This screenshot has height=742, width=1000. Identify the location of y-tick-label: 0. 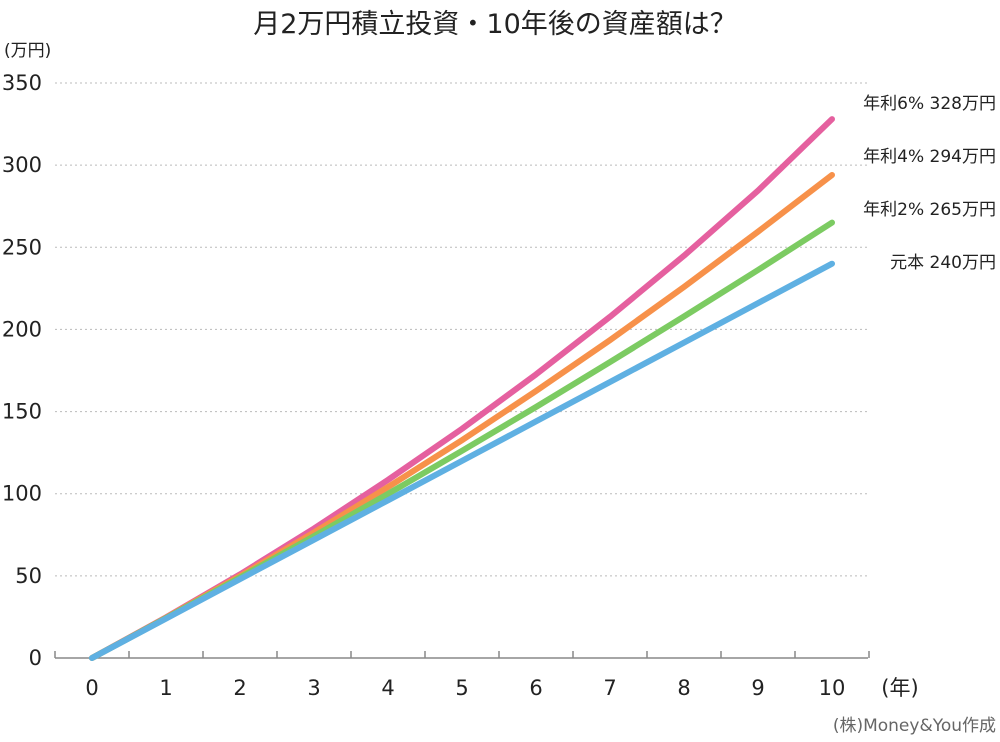
(35, 658).